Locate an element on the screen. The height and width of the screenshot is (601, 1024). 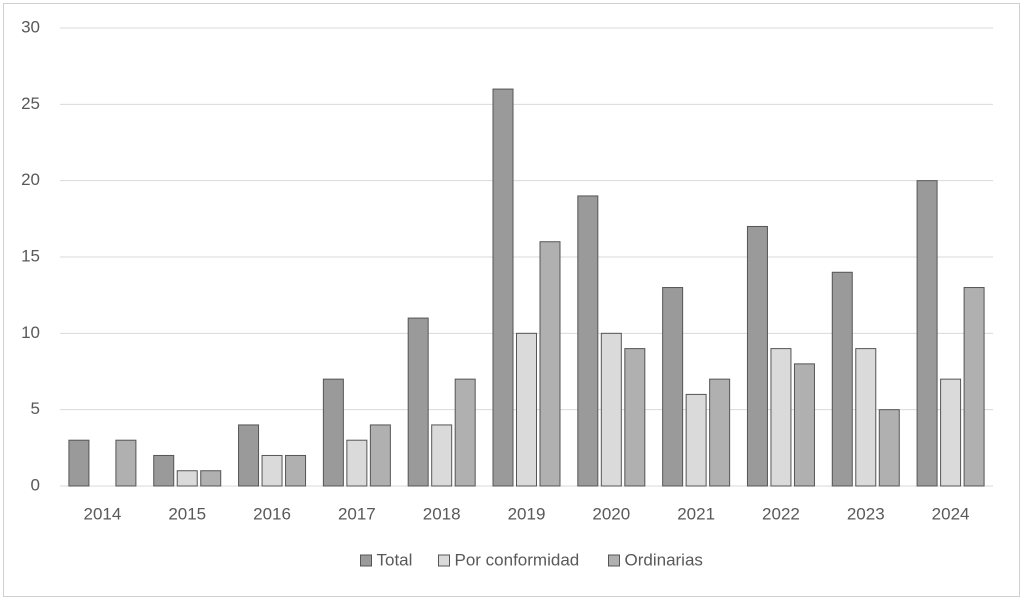
legend-label: Total is located at coordinates (395, 559).